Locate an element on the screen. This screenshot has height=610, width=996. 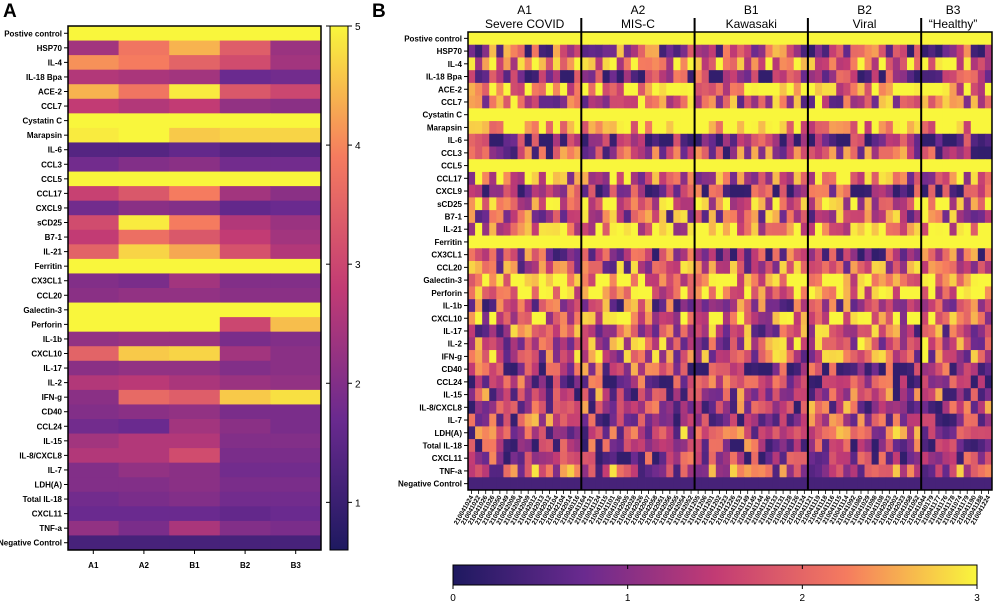
row-label: CX3CL1 is located at coordinates (46, 281).